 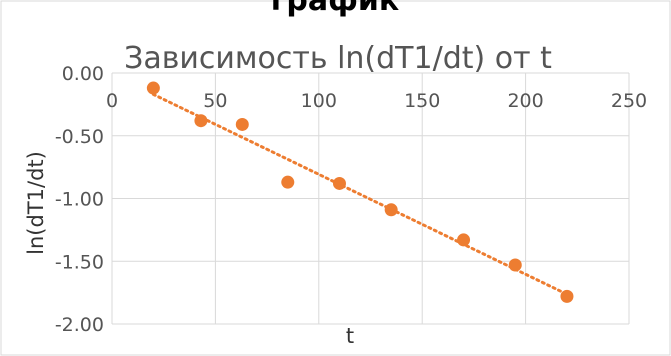 What do you see at coordinates (338, 58) in the screenshot?
I see `chart-title: Зависимость ln(dT1/dt) от t` at bounding box center [338, 58].